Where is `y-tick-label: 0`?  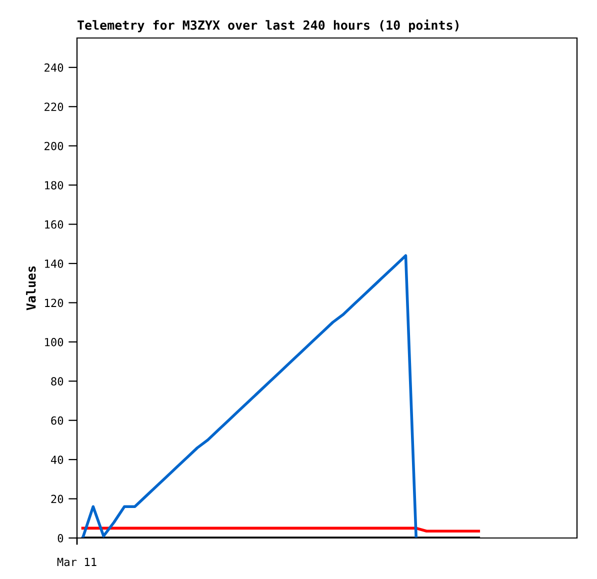
y-tick-label: 0 is located at coordinates (61, 538).